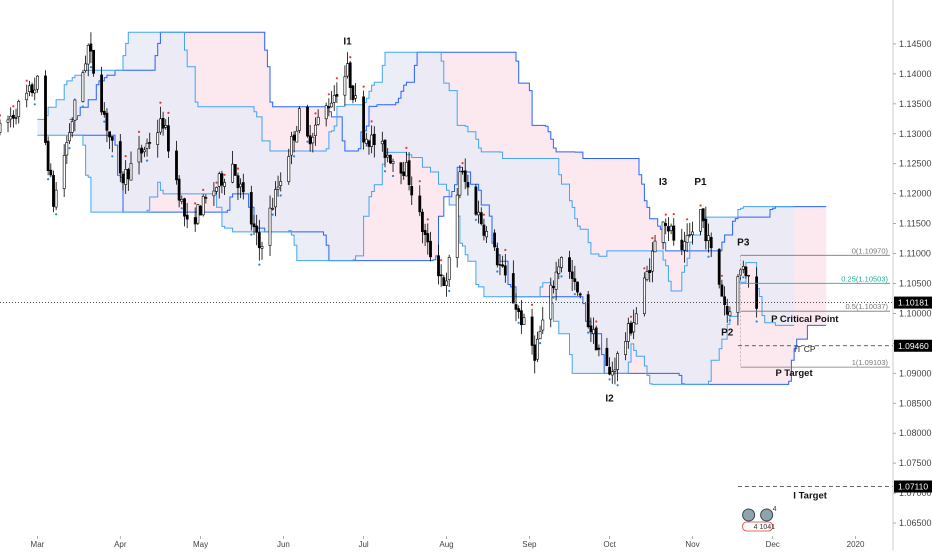  Describe the element at coordinates (663, 182) in the screenshot. I see `wave-label-i3: I3` at that location.